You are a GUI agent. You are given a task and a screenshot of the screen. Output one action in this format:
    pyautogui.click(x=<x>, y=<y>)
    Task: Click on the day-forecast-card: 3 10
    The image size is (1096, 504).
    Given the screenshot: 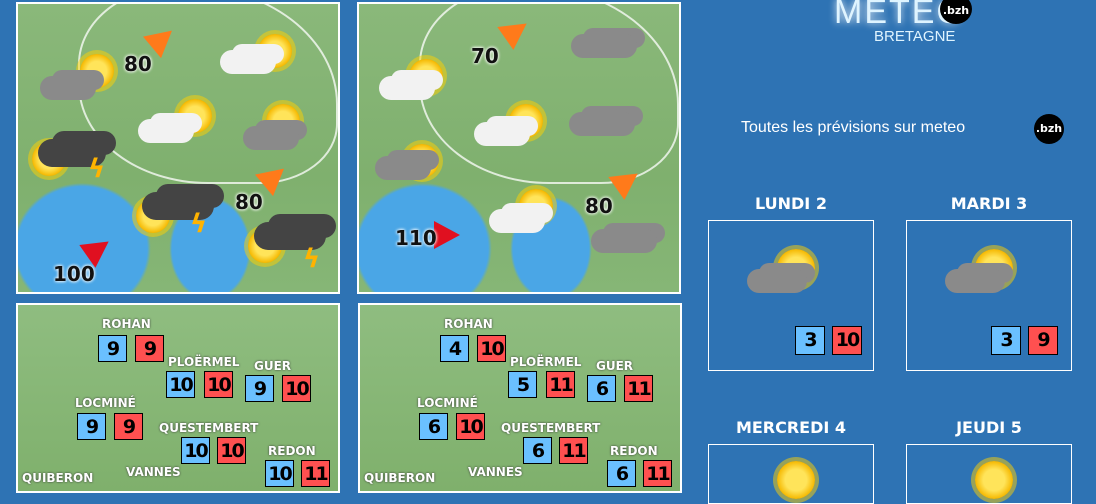 What is the action you would take?
    pyautogui.click(x=791, y=295)
    